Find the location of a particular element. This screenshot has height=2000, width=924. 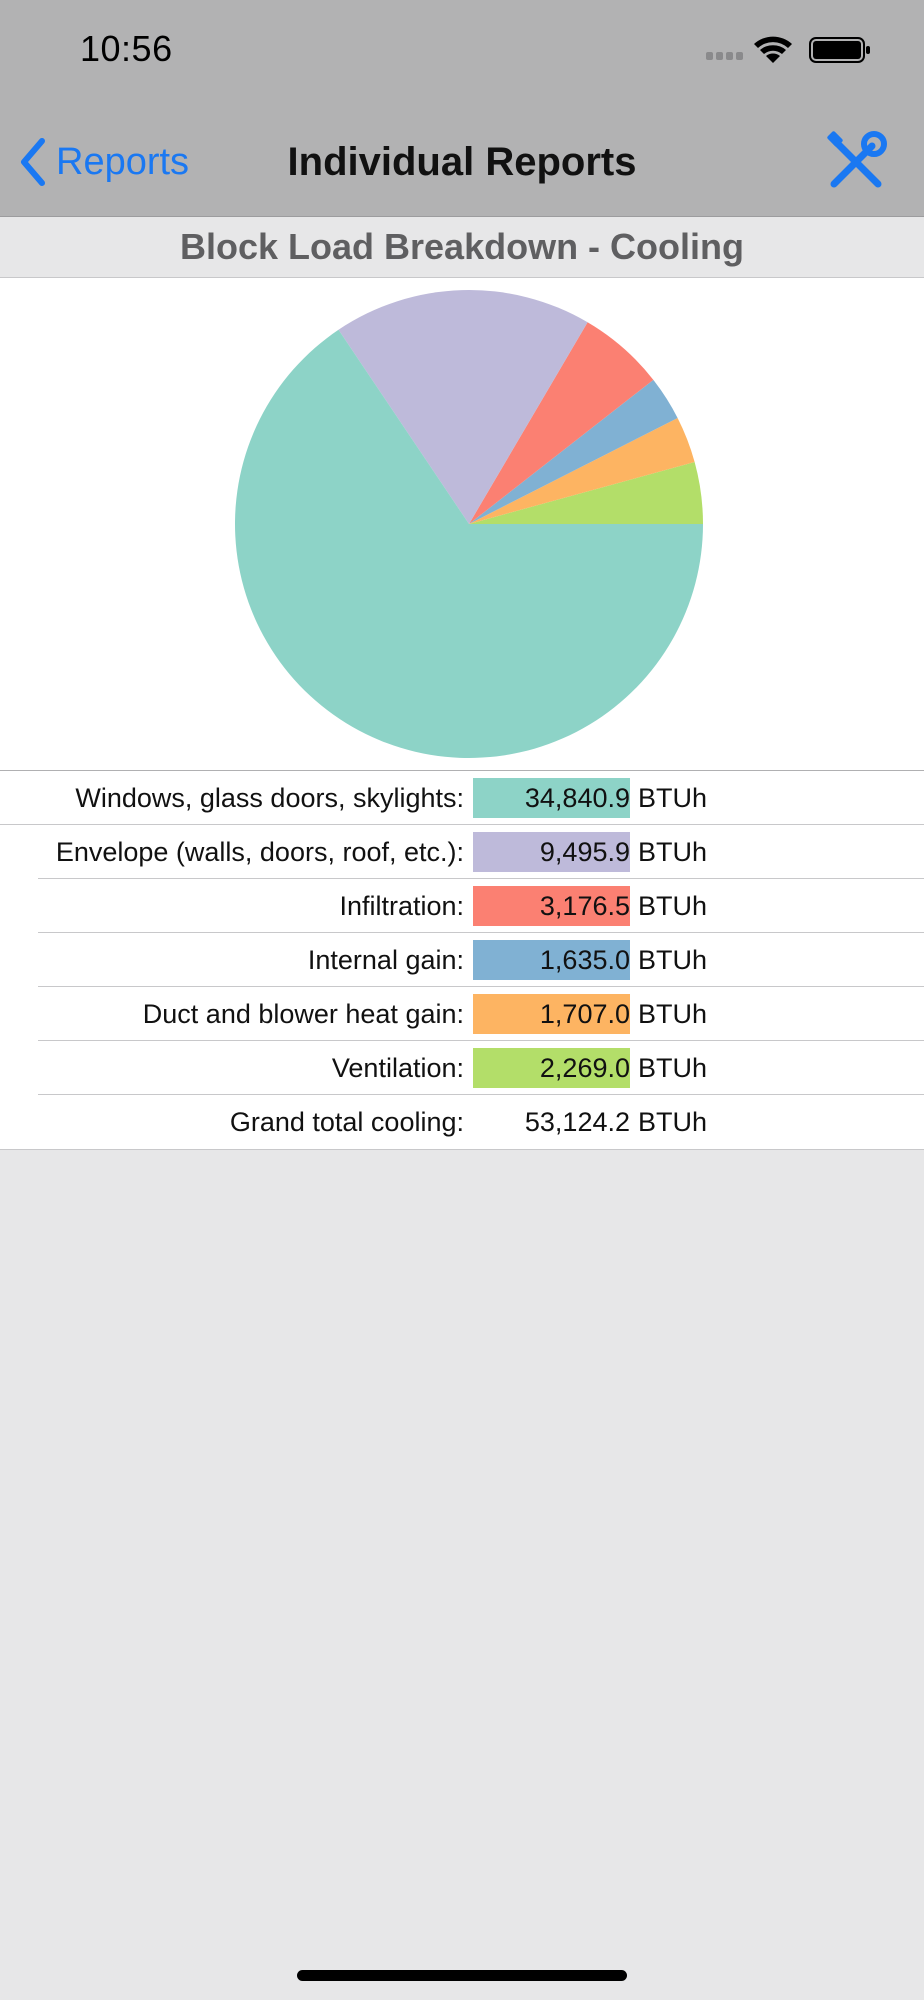

pie-chart is located at coordinates (468, 524).